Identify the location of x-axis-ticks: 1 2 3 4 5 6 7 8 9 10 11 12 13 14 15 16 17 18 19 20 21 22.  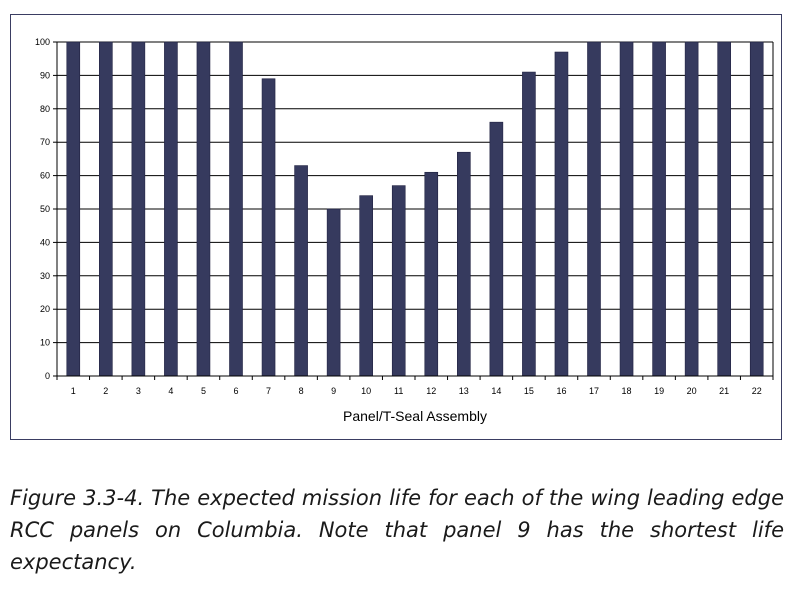
(415, 386).